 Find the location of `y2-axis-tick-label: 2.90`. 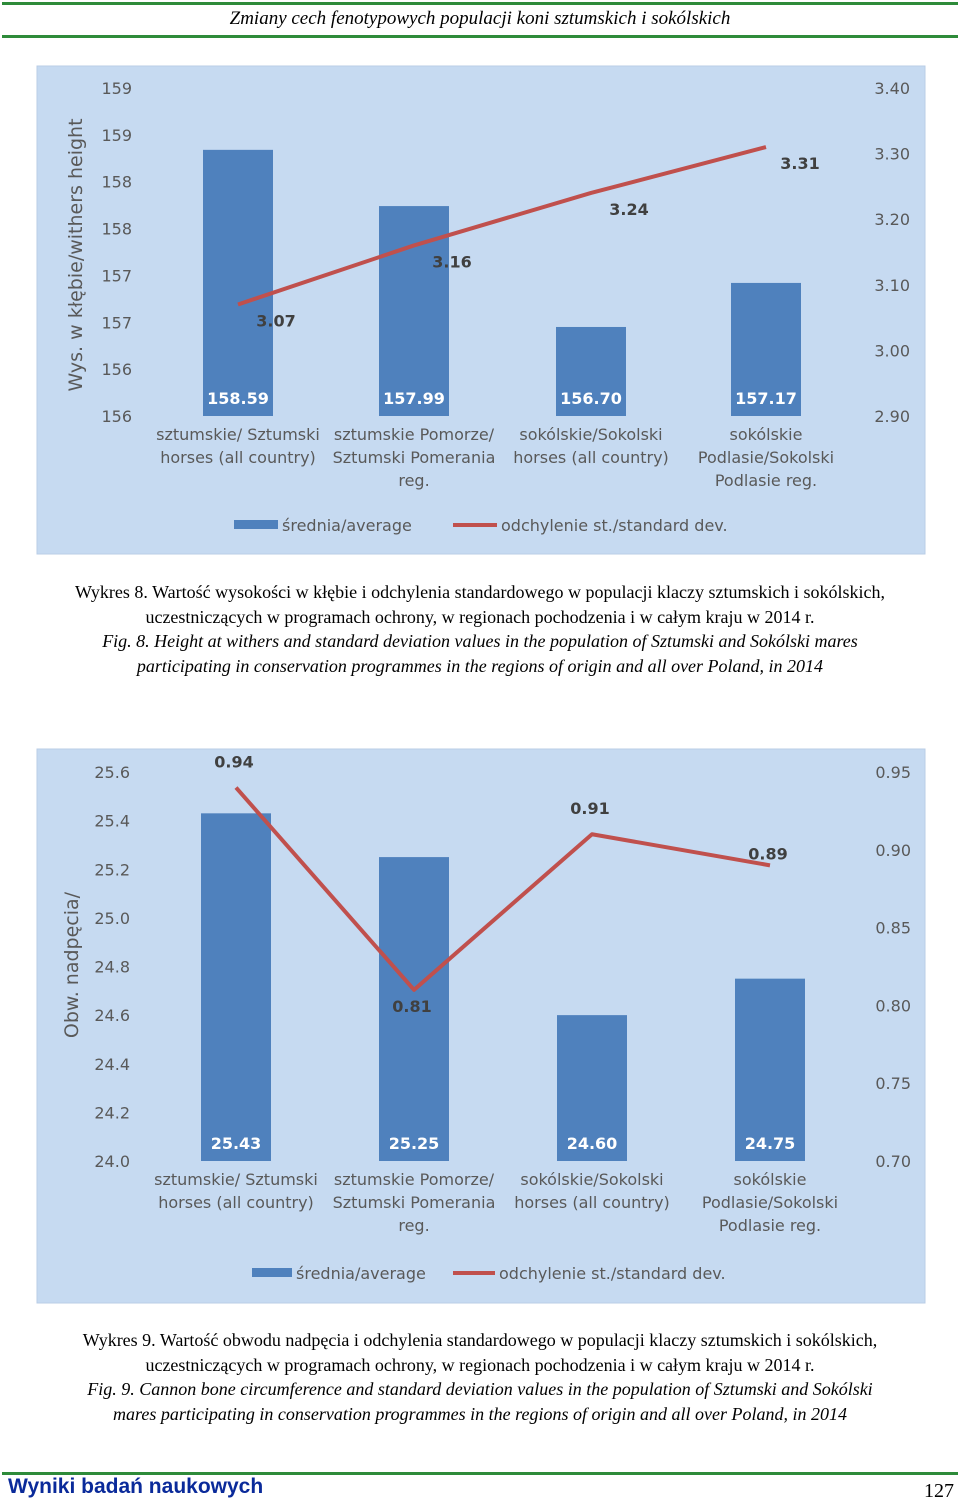

y2-axis-tick-label: 2.90 is located at coordinates (892, 416).